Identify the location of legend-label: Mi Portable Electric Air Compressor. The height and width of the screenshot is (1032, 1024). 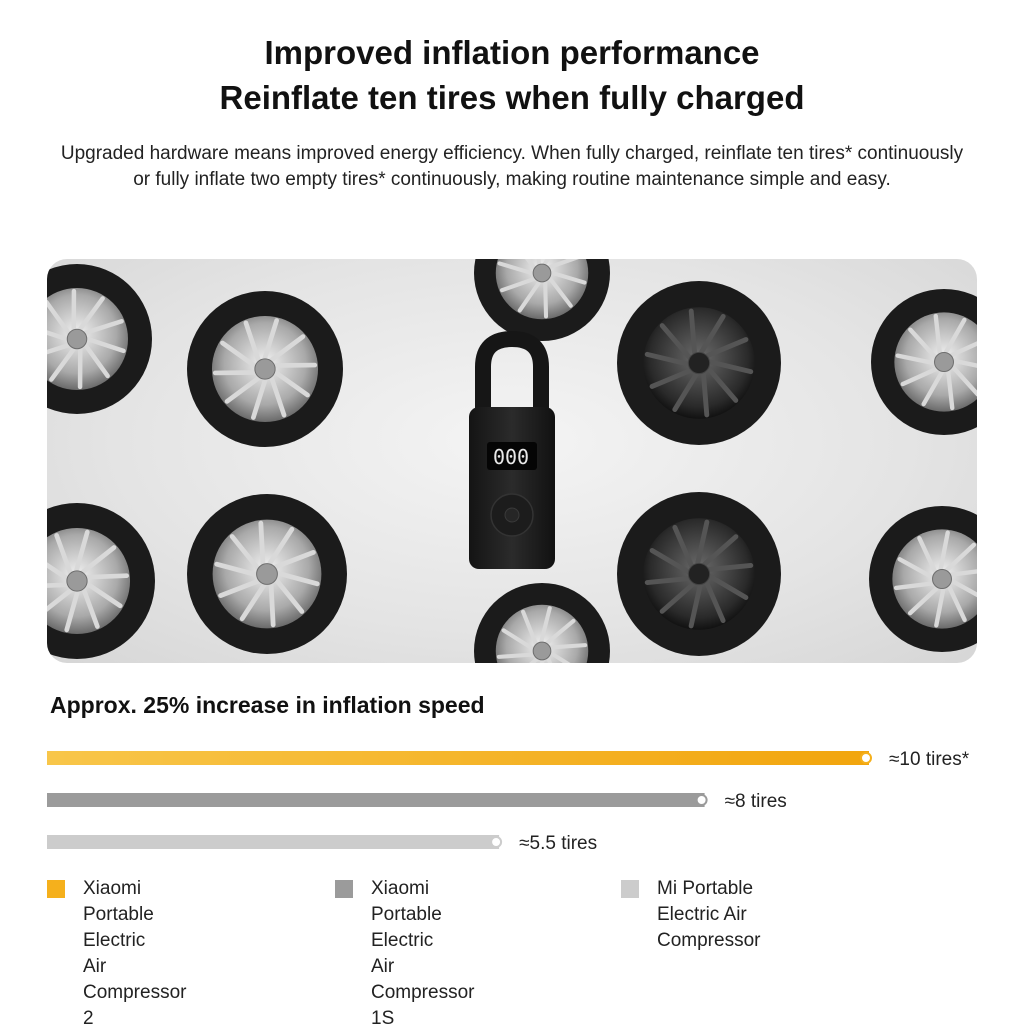
(708, 915).